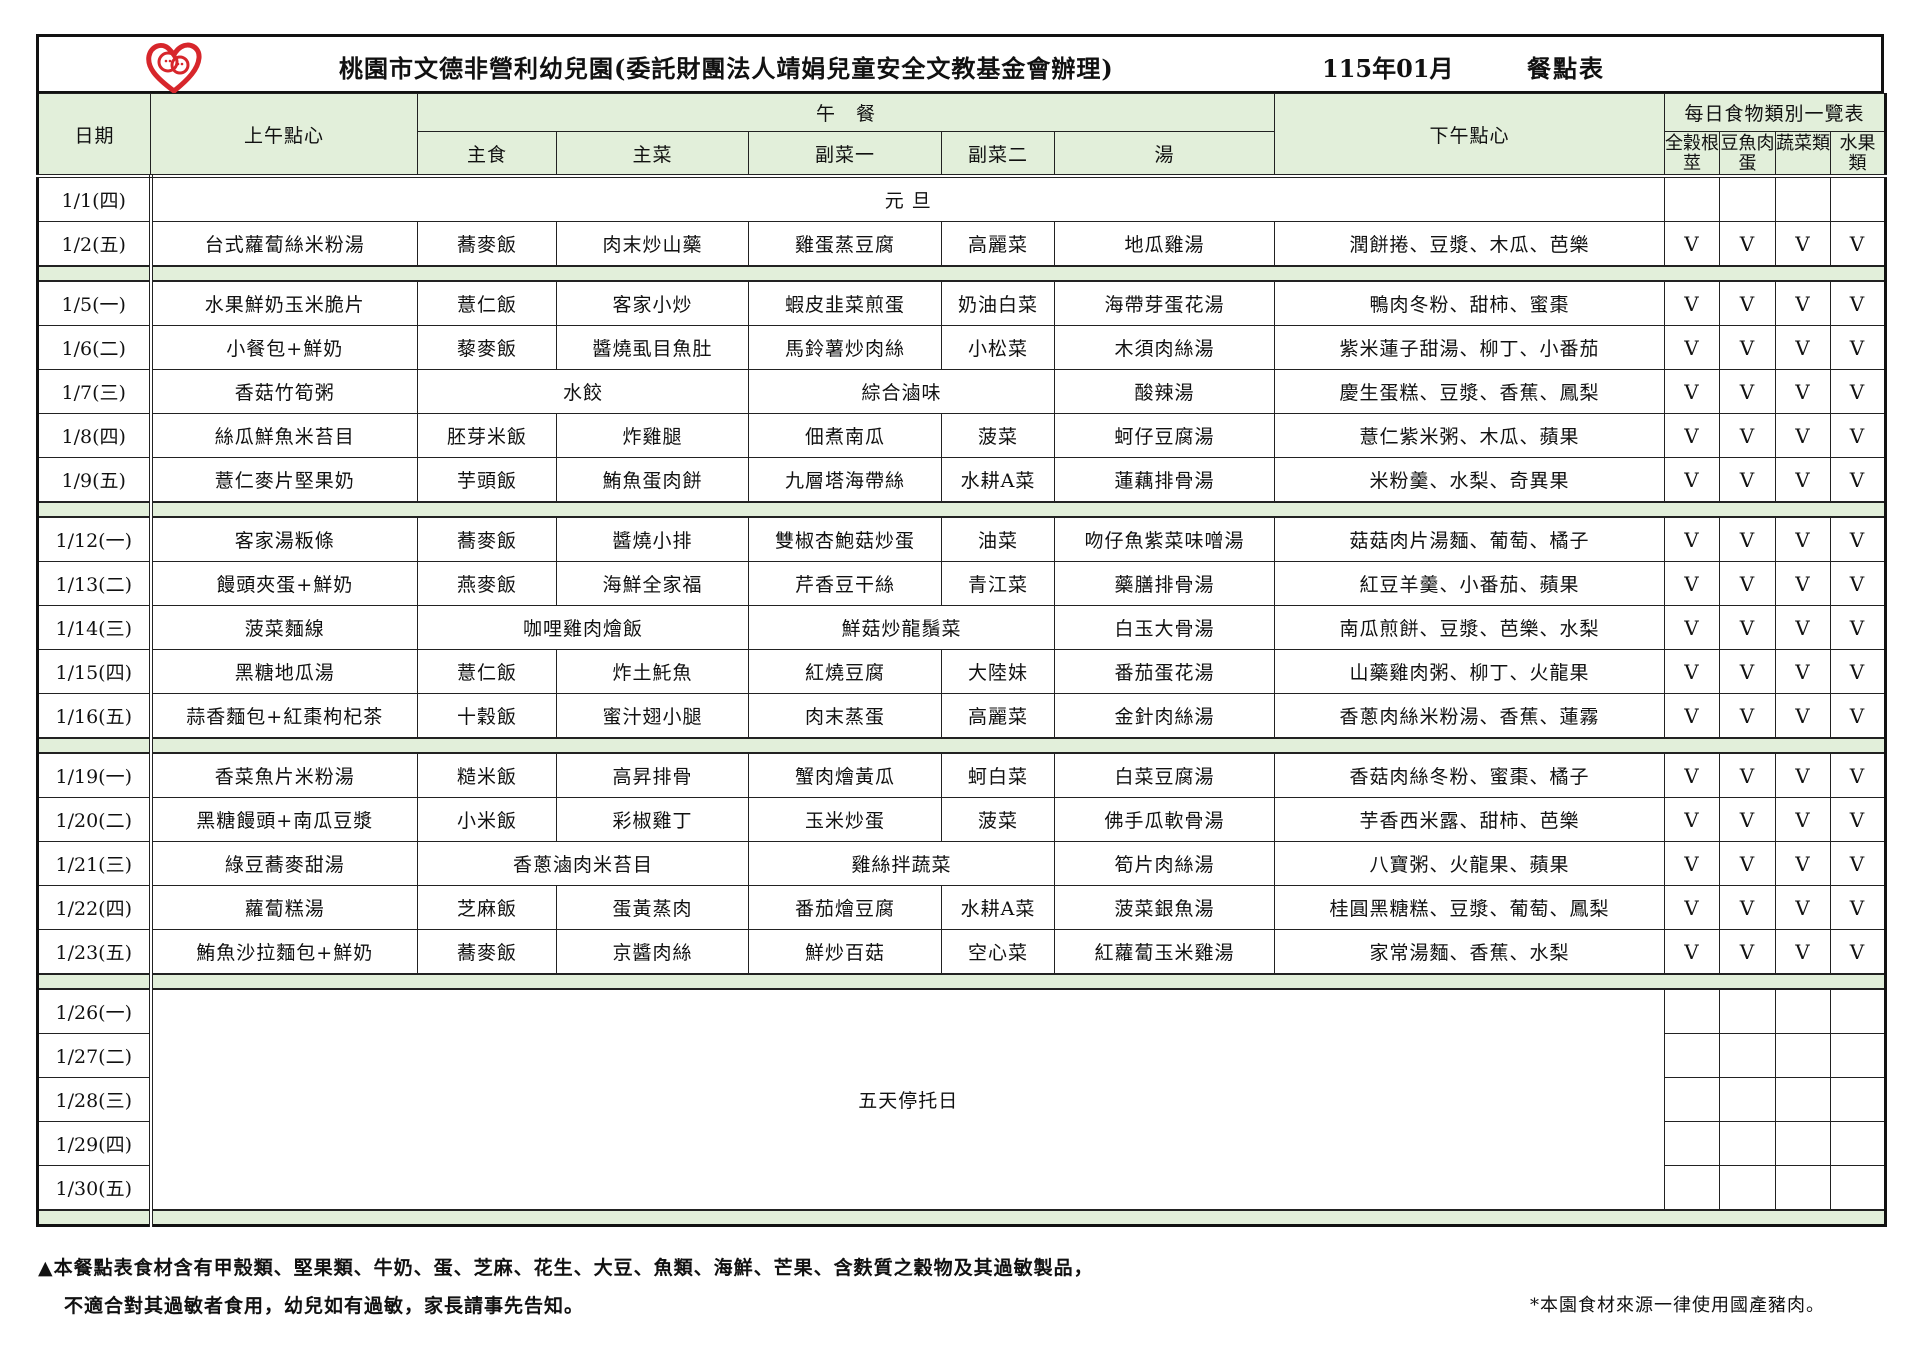 The image size is (1920, 1357). Describe the element at coordinates (1469, 716) in the screenshot. I see `pm-snack: 香蔥肉絲米粉湯、香蕉、蓮霧` at that location.